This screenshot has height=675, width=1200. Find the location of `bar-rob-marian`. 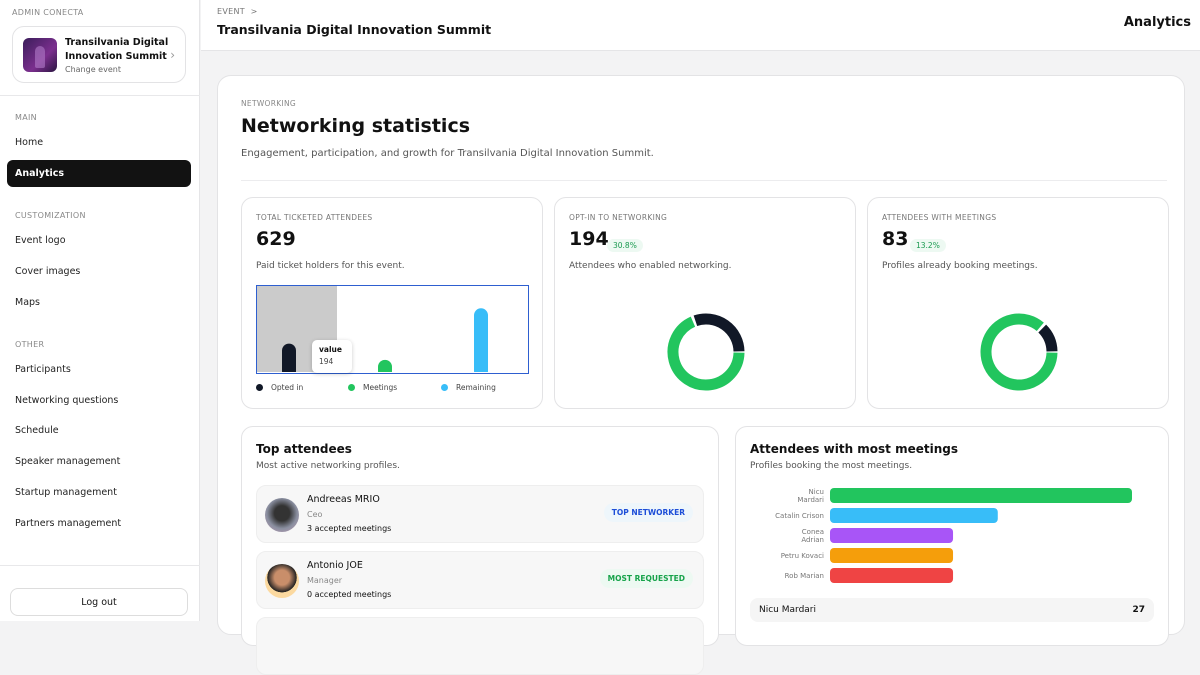

bar-rob-marian is located at coordinates (892, 575).